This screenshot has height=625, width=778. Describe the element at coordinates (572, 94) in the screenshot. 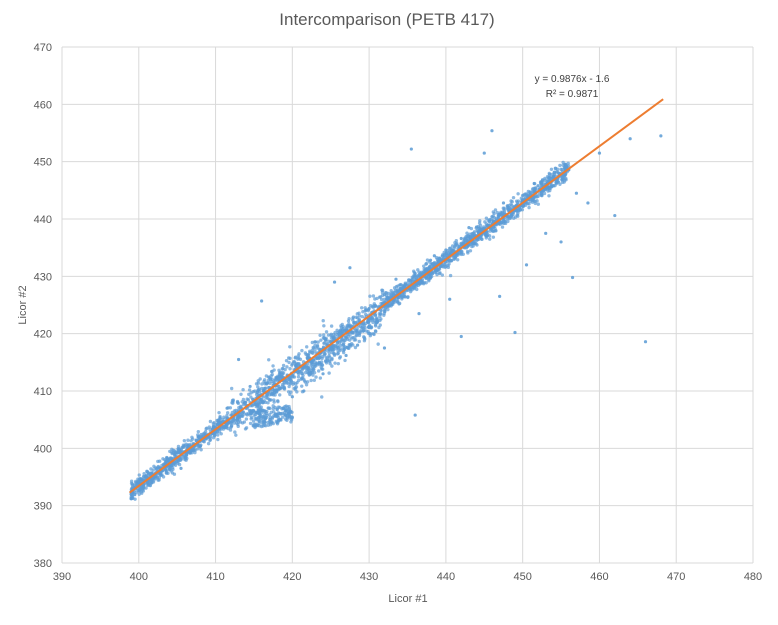

I see `trendline-r-squared: R² = 0.9871` at that location.